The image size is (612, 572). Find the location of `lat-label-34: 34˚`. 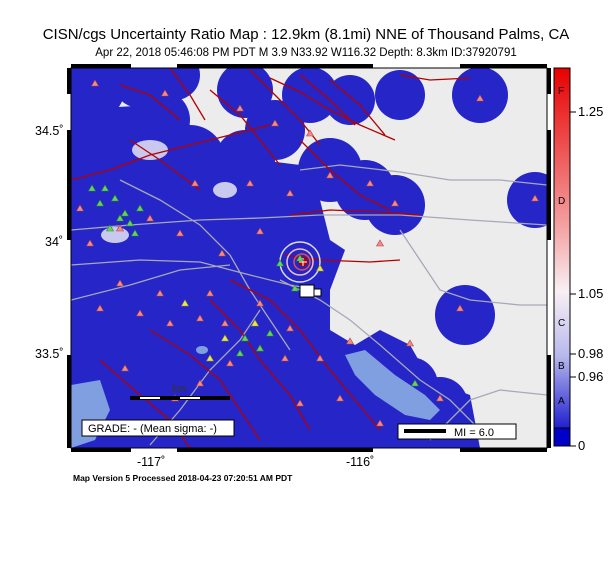

lat-label-34: 34˚ is located at coordinates (54, 242).